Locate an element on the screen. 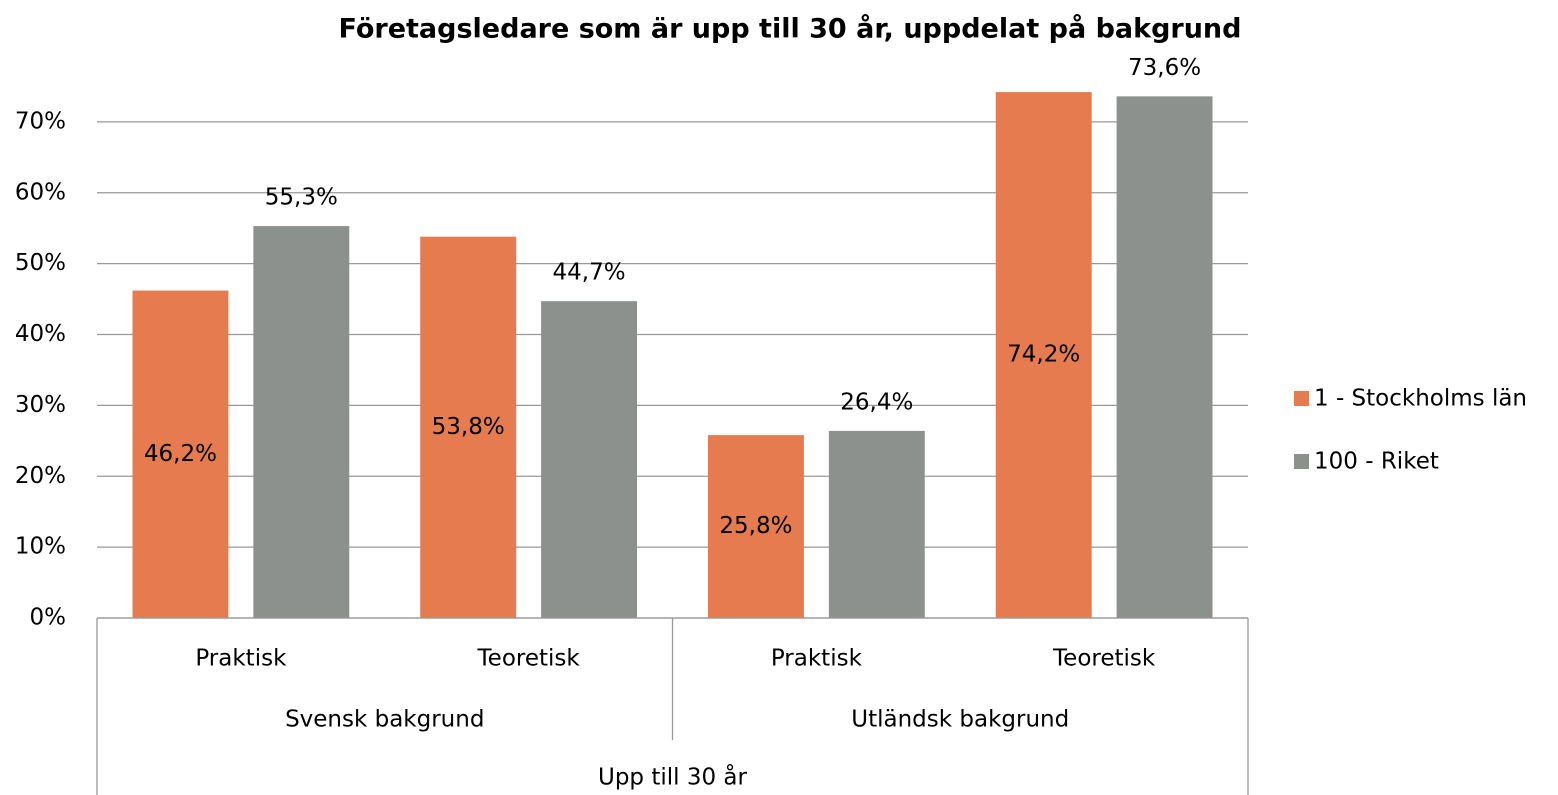 The height and width of the screenshot is (795, 1558). data-label: 25,8% is located at coordinates (755, 526).